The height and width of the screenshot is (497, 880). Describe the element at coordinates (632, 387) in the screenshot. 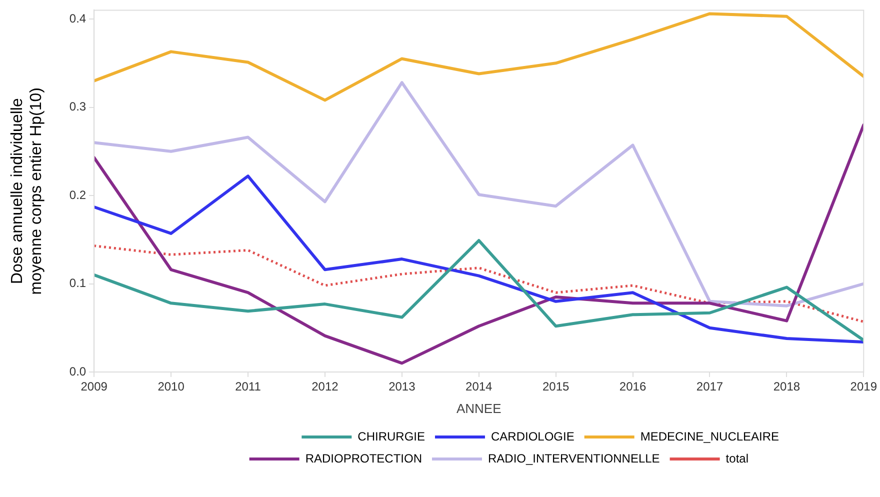

I see `x-tick-label: 2016` at that location.